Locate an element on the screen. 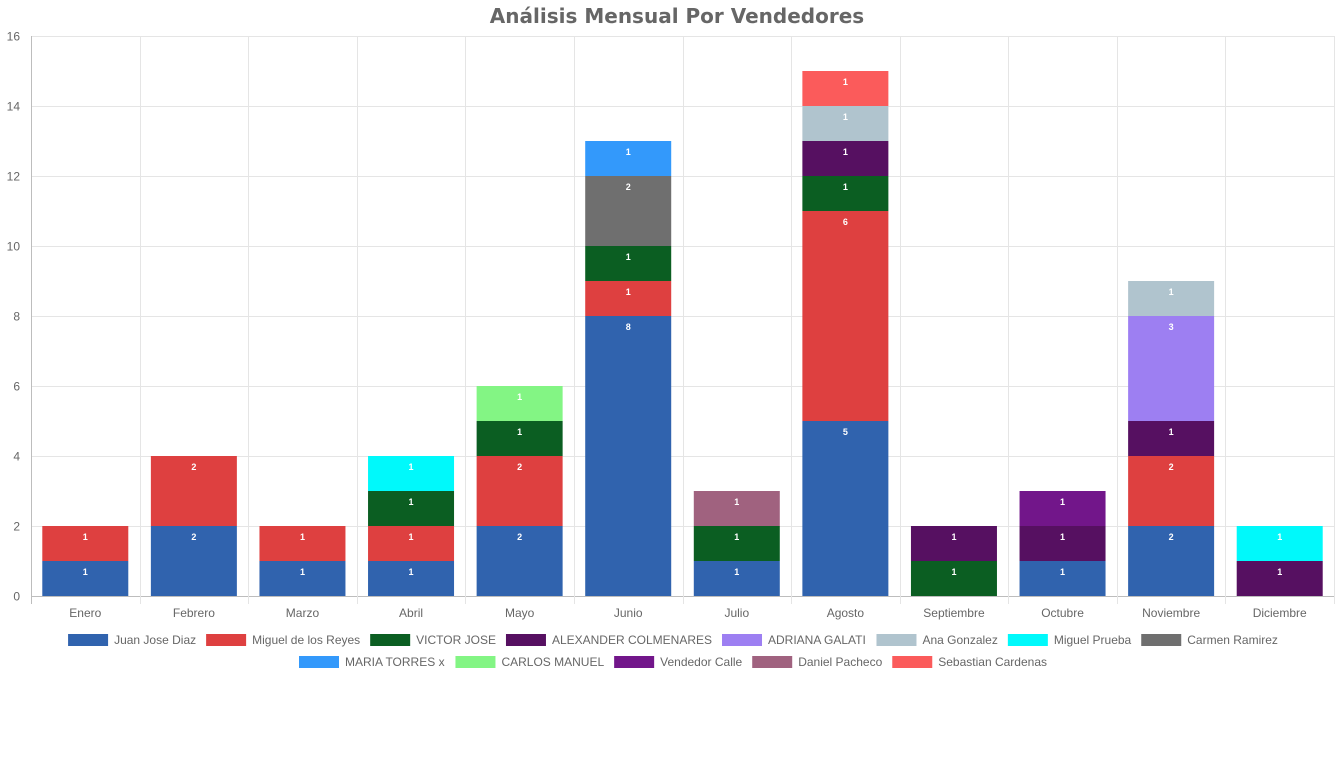 The image size is (1336, 766). legend-label: Miguel Prueba is located at coordinates (1093, 640).